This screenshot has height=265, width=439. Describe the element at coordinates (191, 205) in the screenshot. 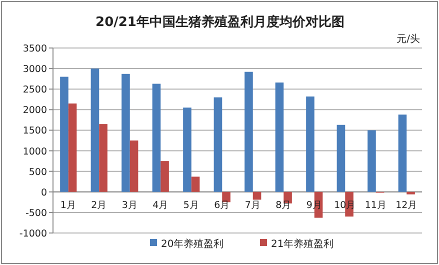

I see `x-tick-label: 5月` at that location.